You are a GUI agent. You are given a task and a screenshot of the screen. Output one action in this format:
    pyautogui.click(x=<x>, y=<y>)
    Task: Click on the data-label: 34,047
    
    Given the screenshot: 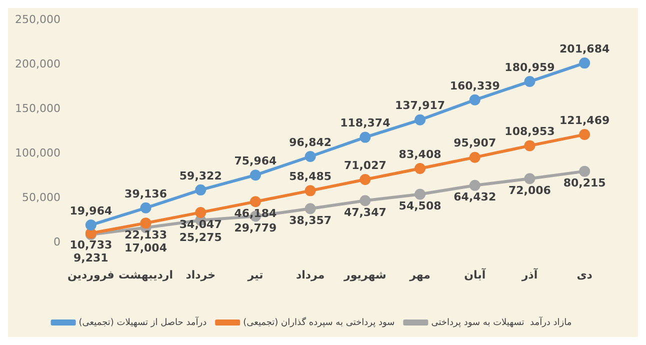 What is the action you would take?
    pyautogui.click(x=200, y=224)
    